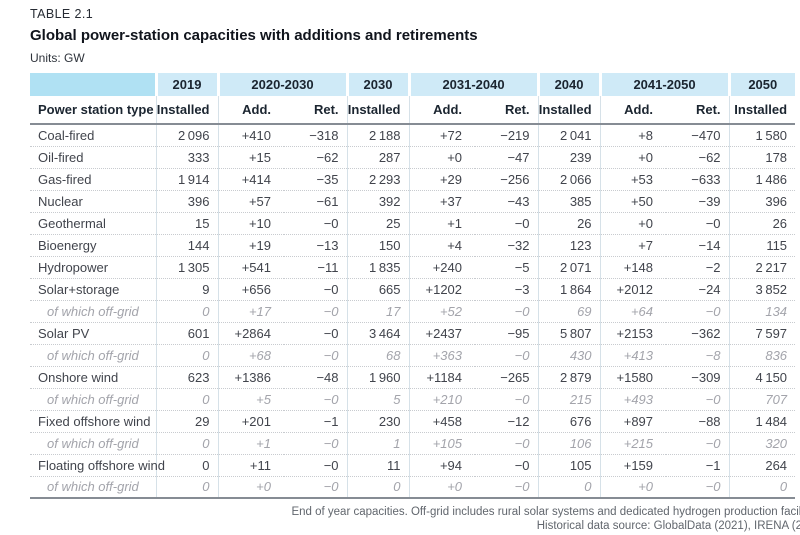 The width and height of the screenshot is (800, 535). I want to click on value-cell-installed-2040: 2 071, so click(569, 266).